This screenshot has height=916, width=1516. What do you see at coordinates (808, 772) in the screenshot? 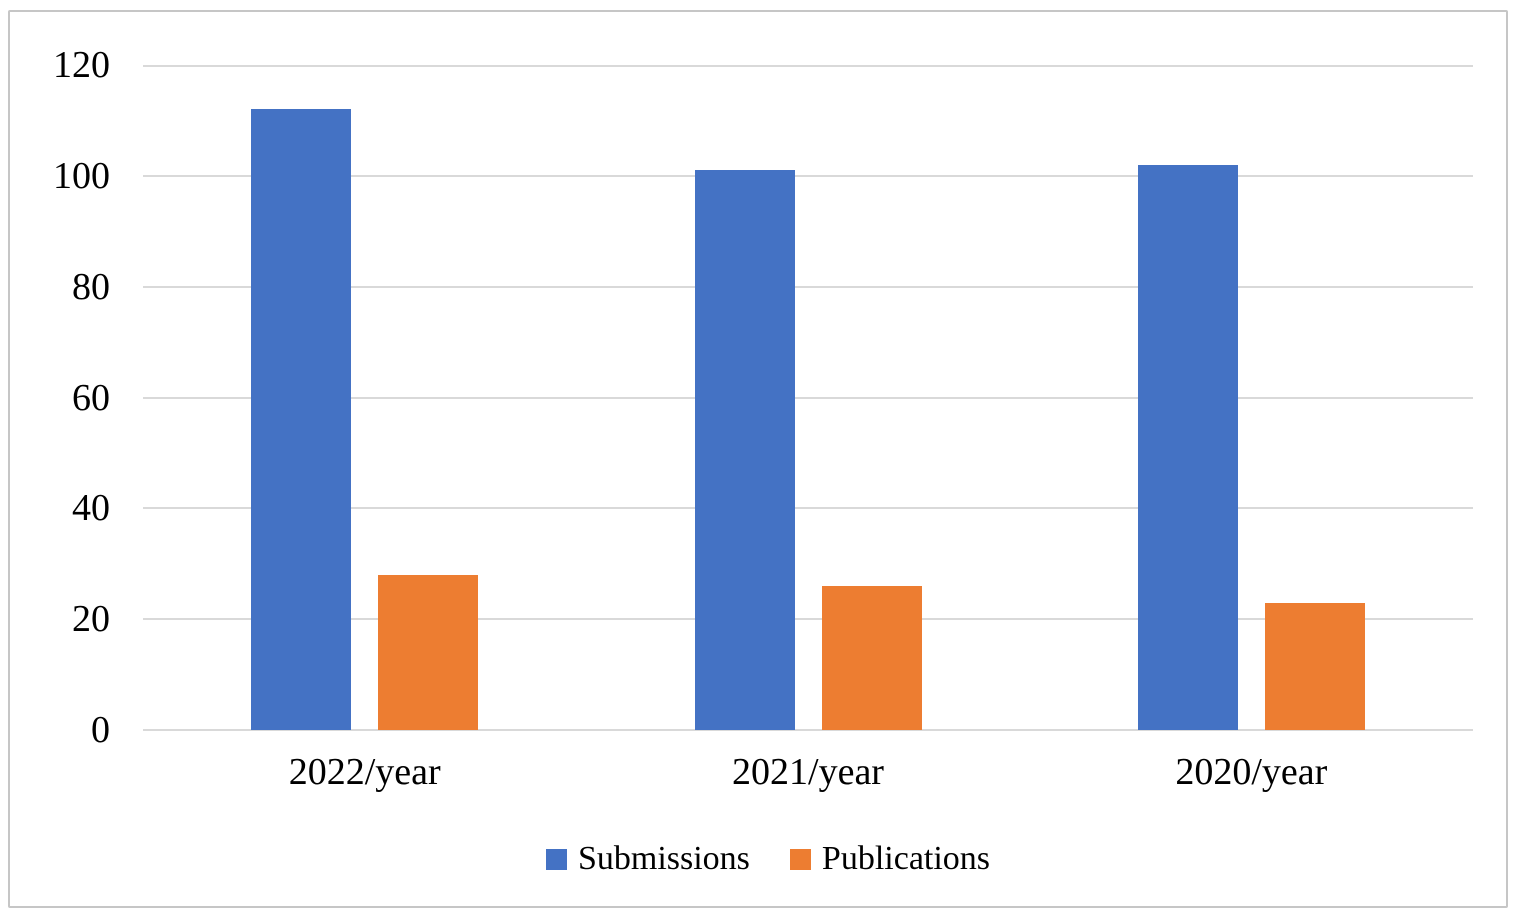
I see `x-axis-category-label-2021-year: 2021/year` at bounding box center [808, 772].